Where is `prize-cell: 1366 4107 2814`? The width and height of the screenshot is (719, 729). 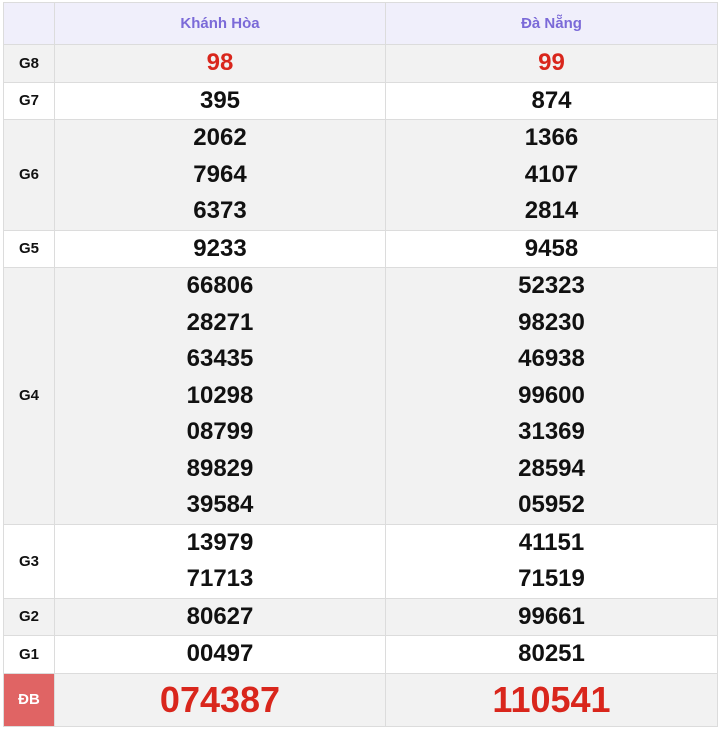
prize-cell: 1366 4107 2814 is located at coordinates (551, 175).